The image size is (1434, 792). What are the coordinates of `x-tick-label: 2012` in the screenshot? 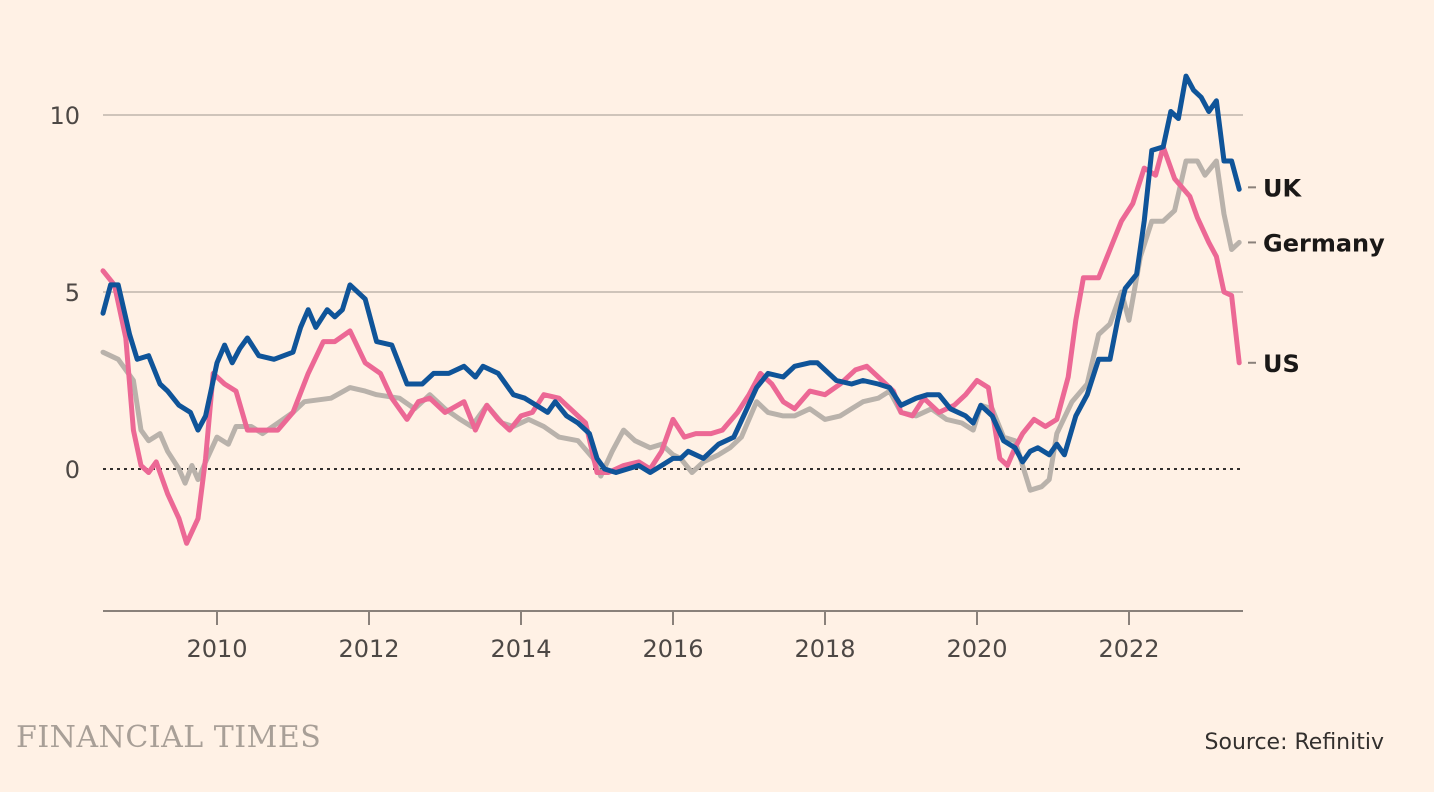 It's located at (368, 649).